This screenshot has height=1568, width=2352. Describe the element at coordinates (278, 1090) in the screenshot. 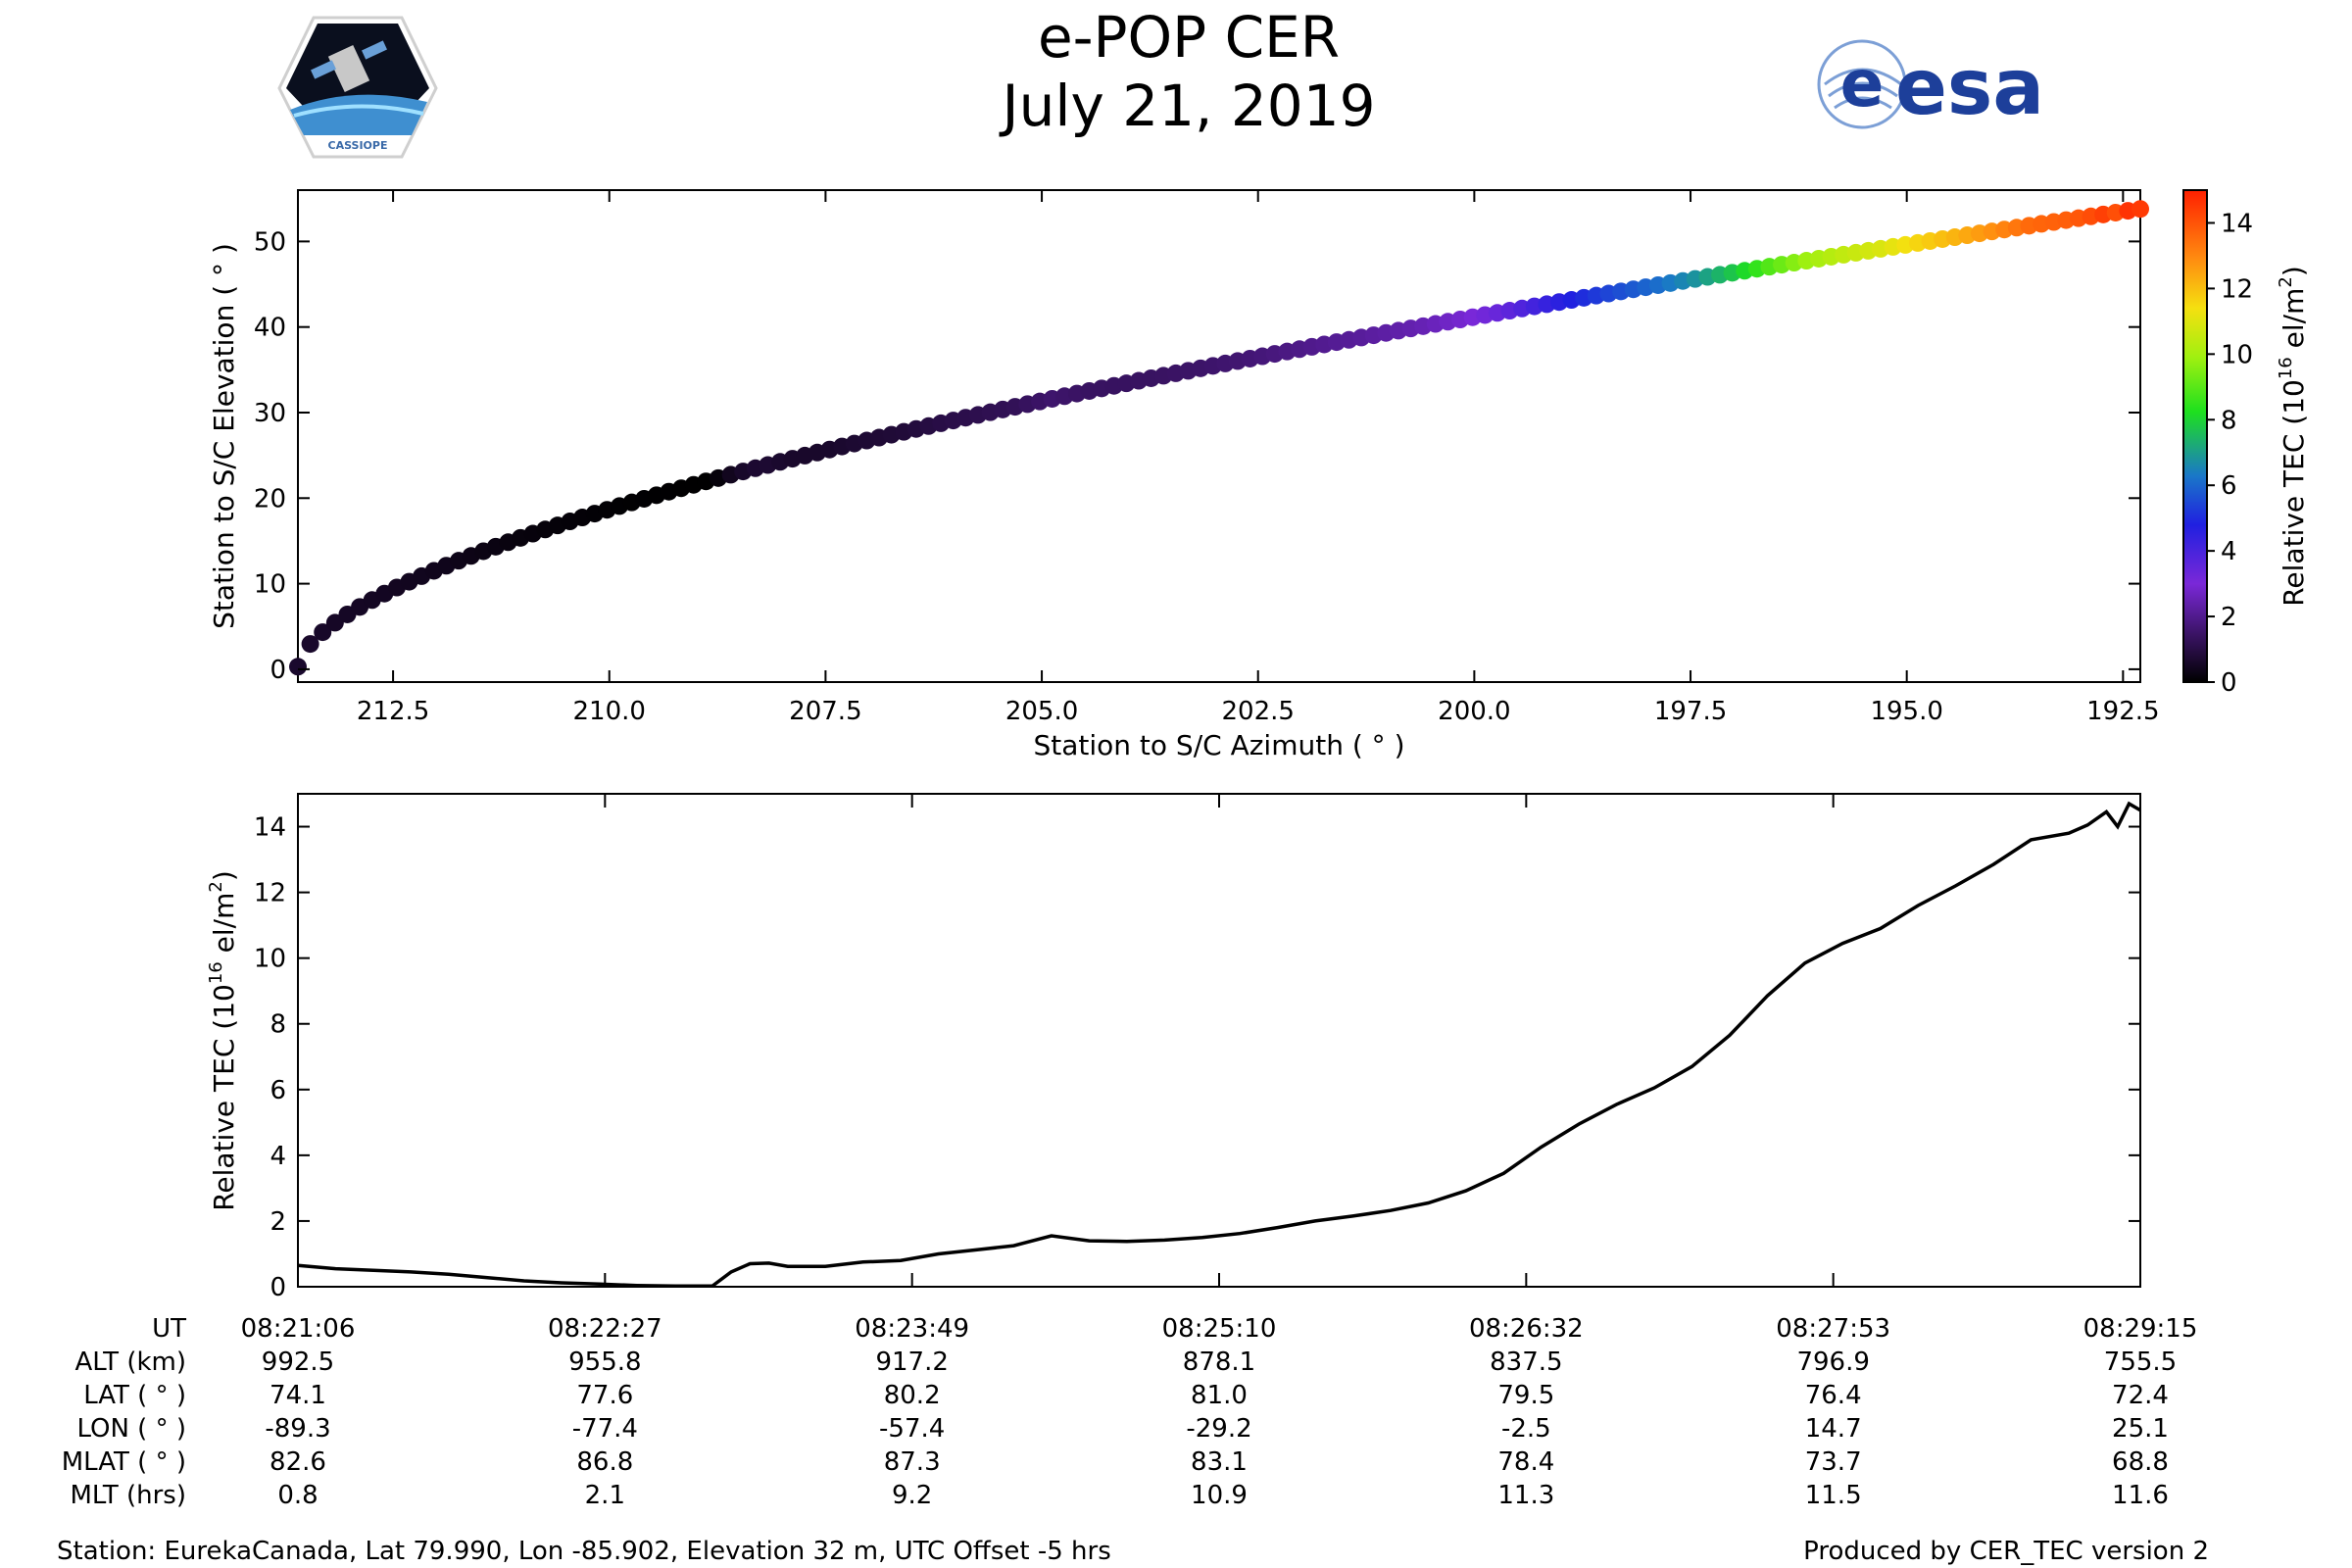

I see `tec-tick-label: 6` at that location.